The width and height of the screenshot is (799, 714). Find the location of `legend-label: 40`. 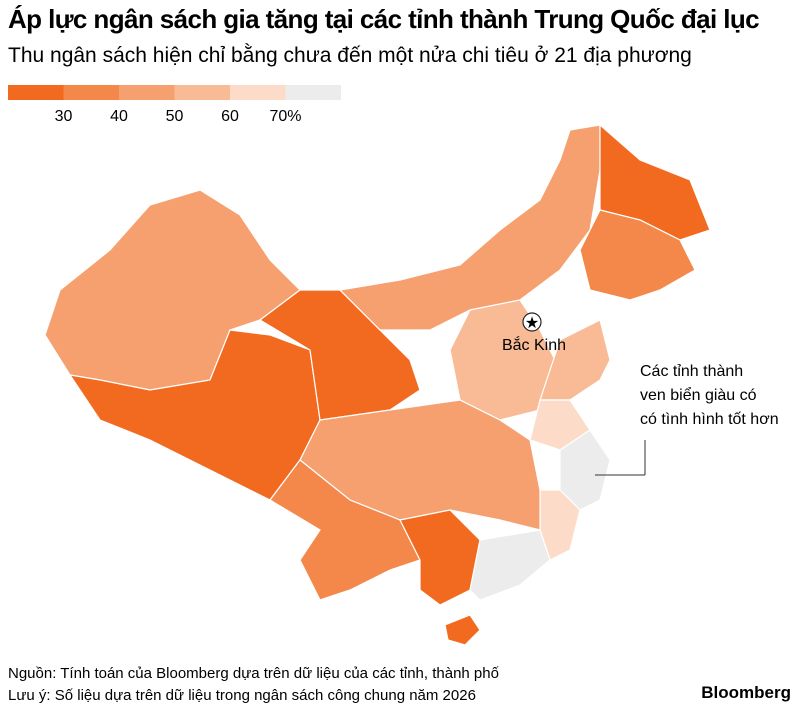

legend-label: 40 is located at coordinates (119, 116).